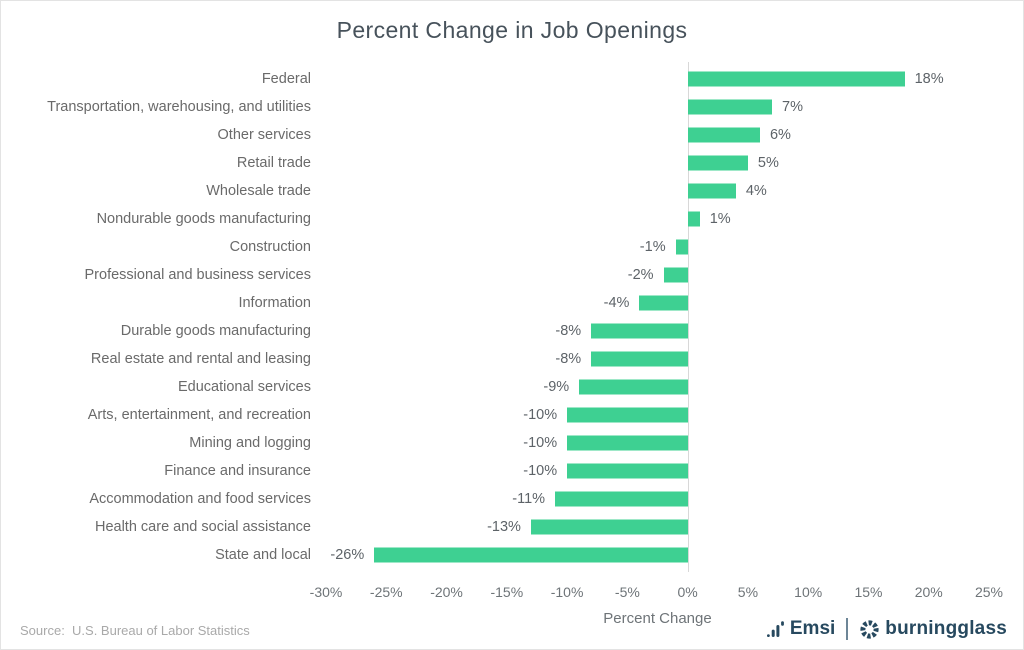 This screenshot has width=1024, height=650. Describe the element at coordinates (263, 555) in the screenshot. I see `category-label: State and local` at that location.